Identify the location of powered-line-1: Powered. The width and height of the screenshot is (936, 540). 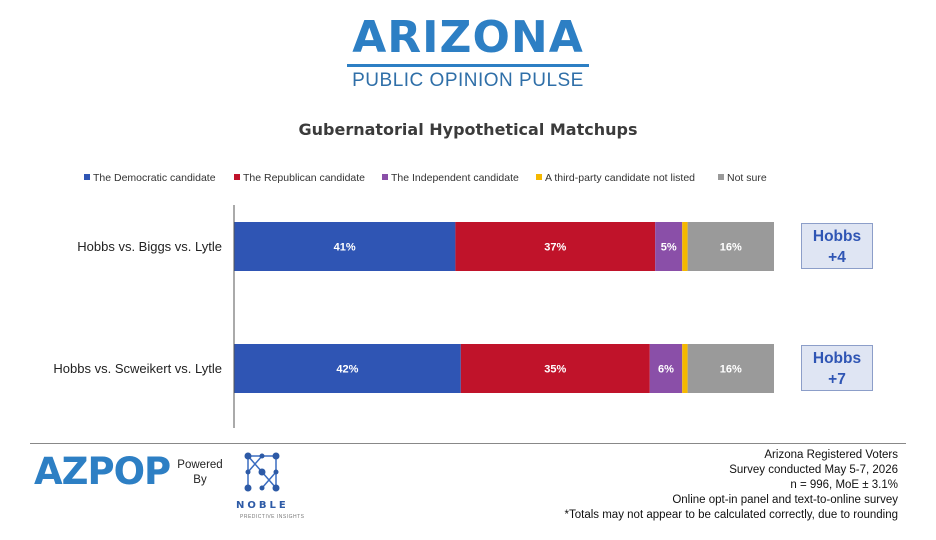
(200, 465).